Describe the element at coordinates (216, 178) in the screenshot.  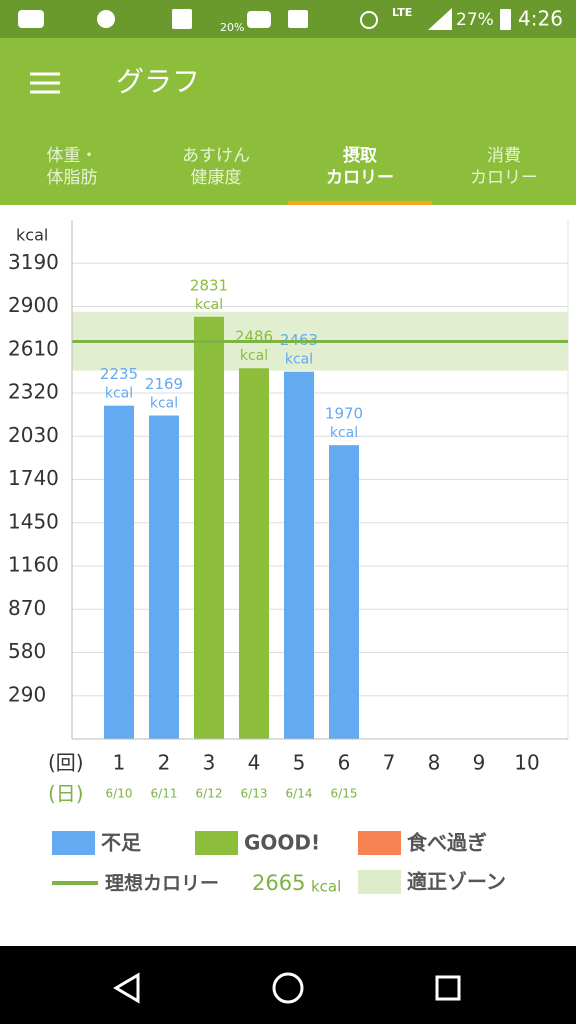
I see `tab-label: 健康度` at that location.